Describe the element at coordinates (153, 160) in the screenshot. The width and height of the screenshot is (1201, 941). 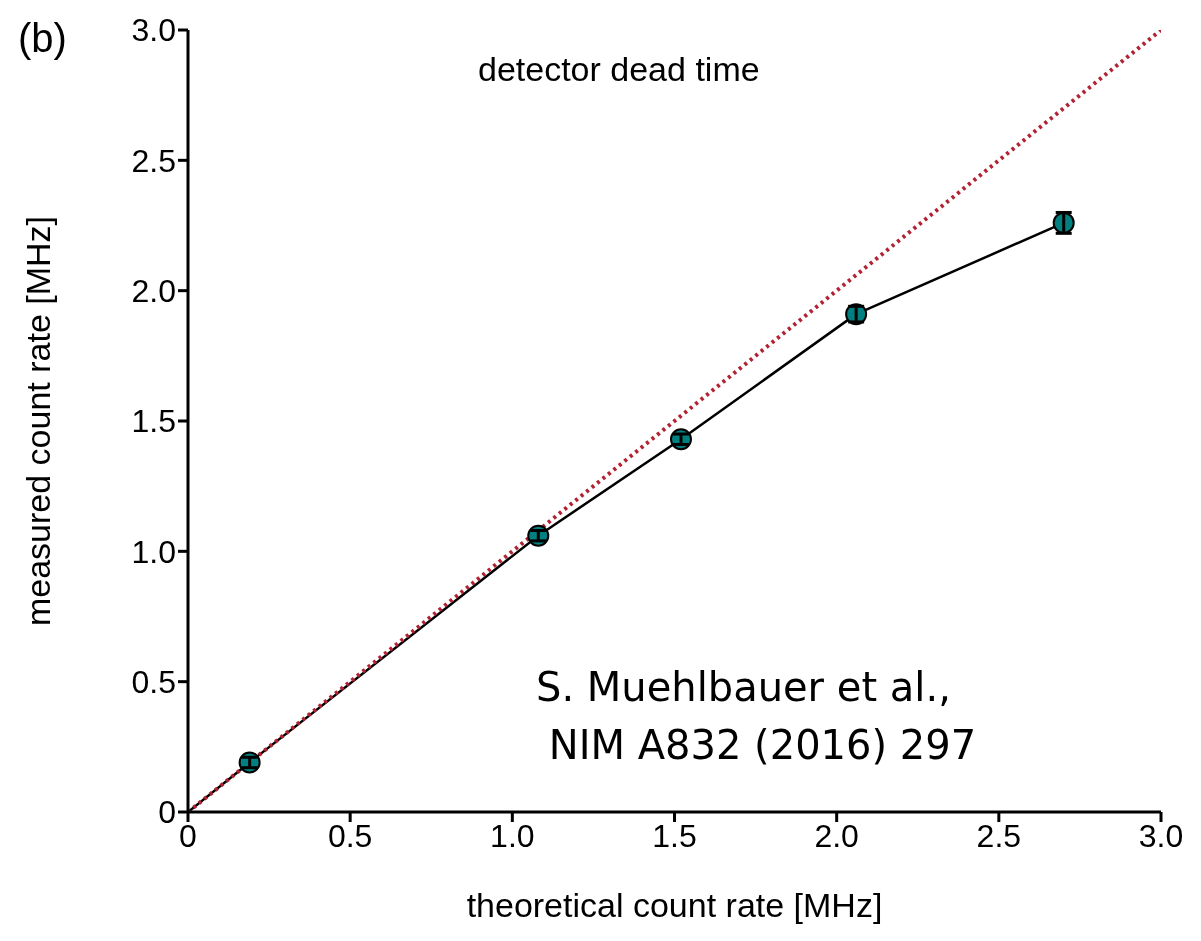
I see `y-tick-label: 2.5` at that location.